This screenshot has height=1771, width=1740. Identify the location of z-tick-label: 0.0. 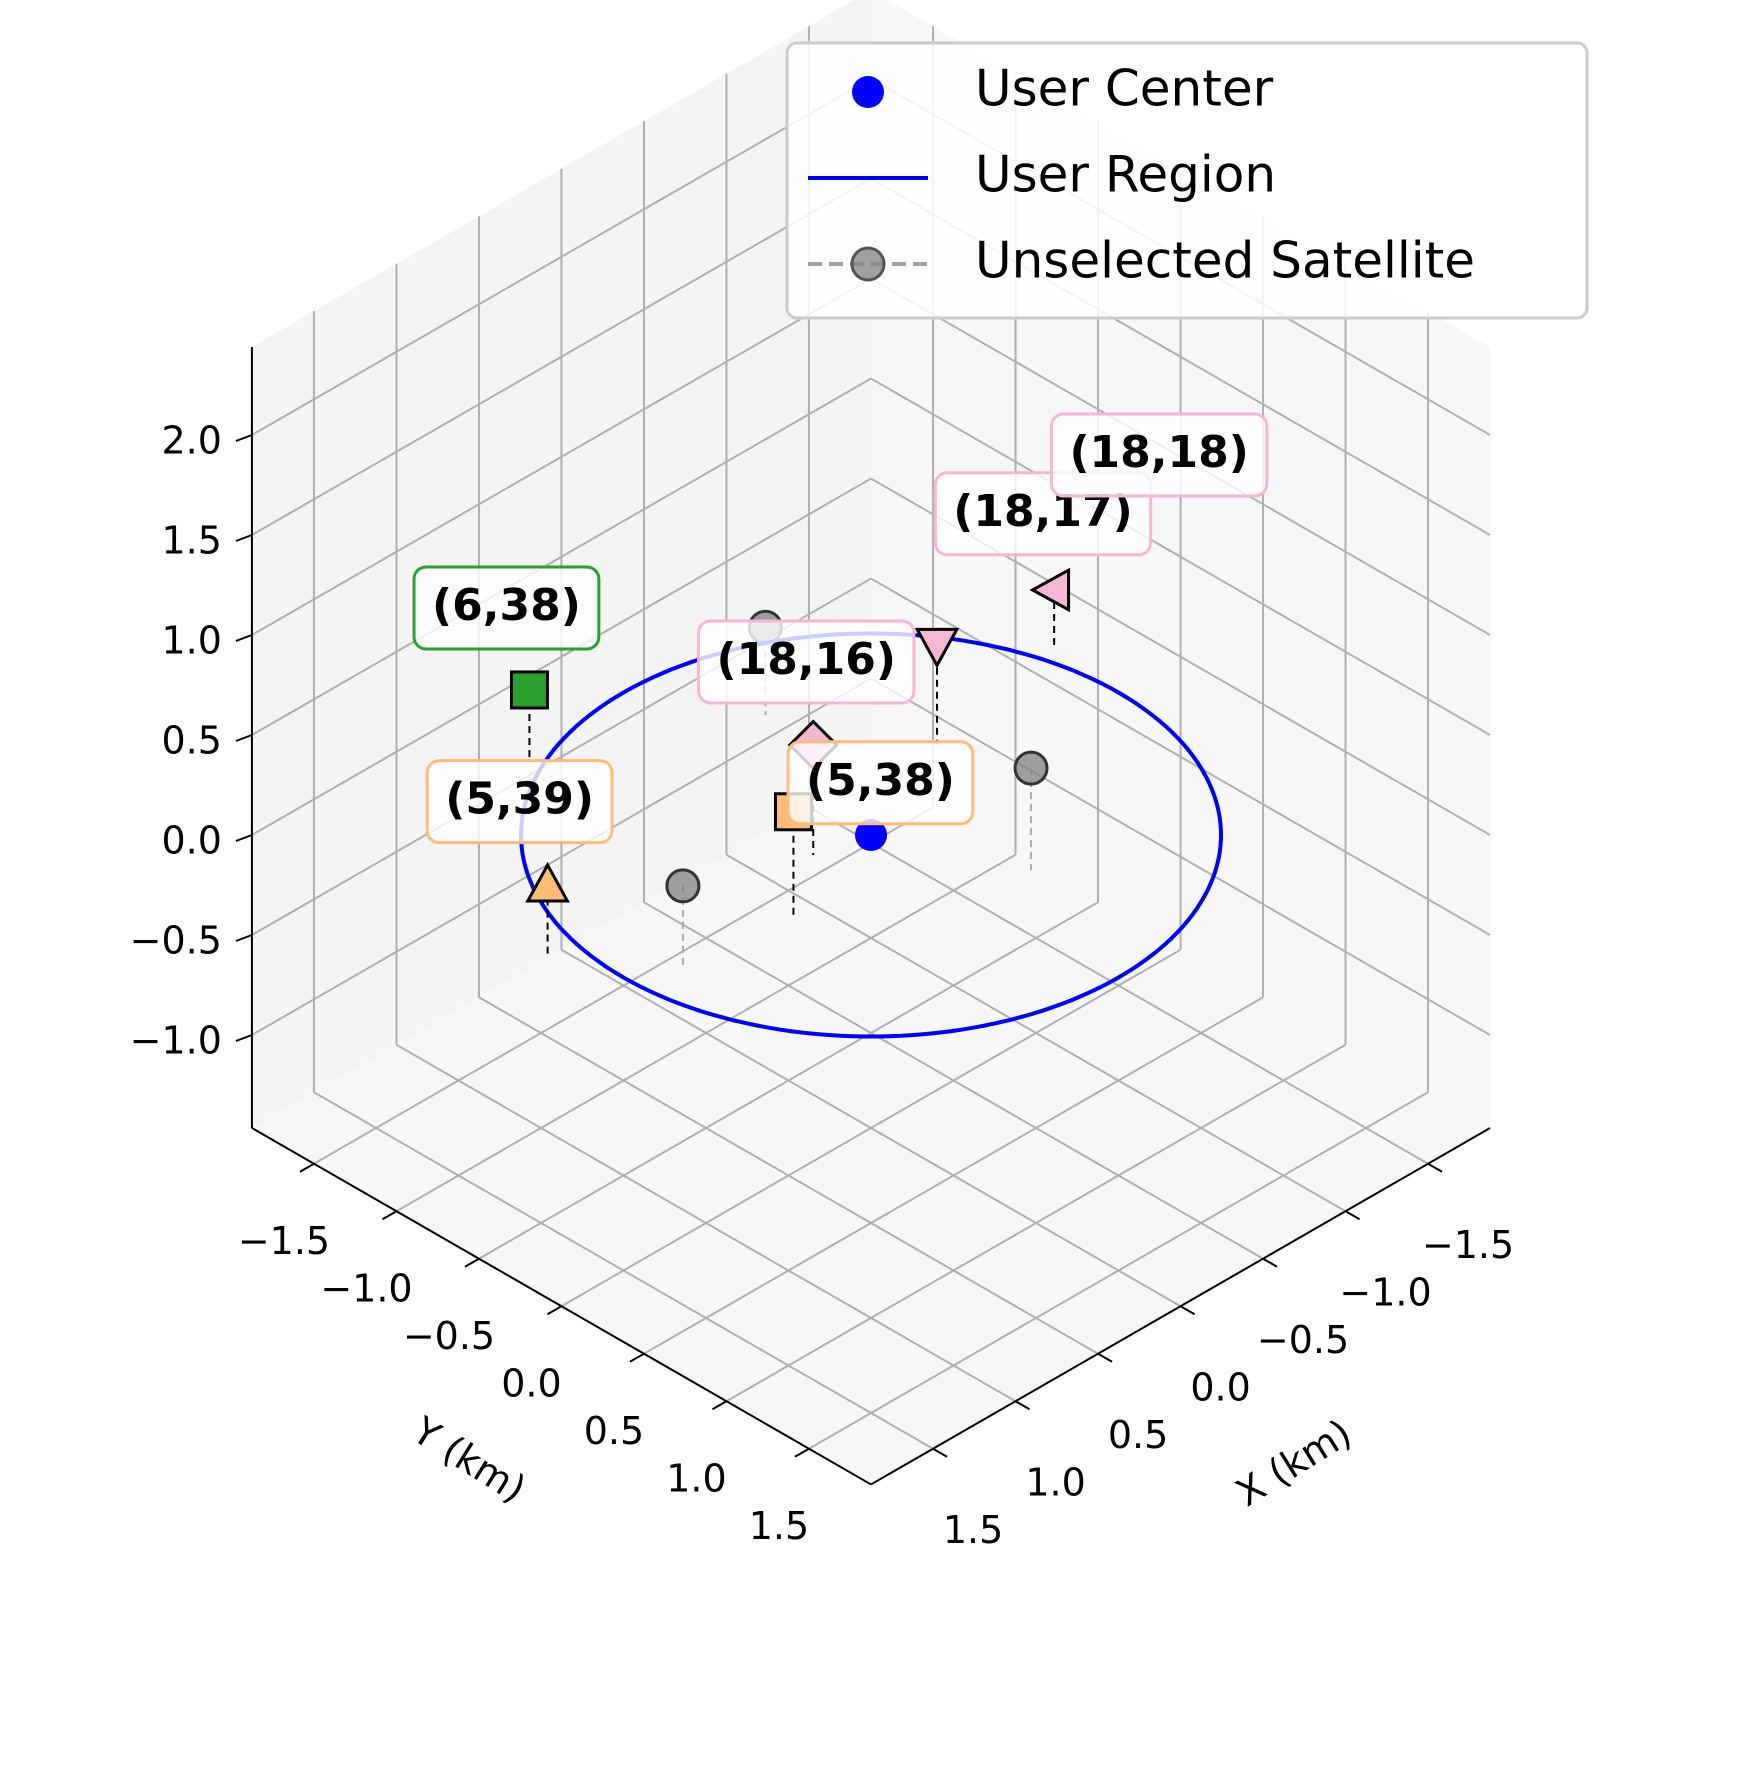
(191, 841).